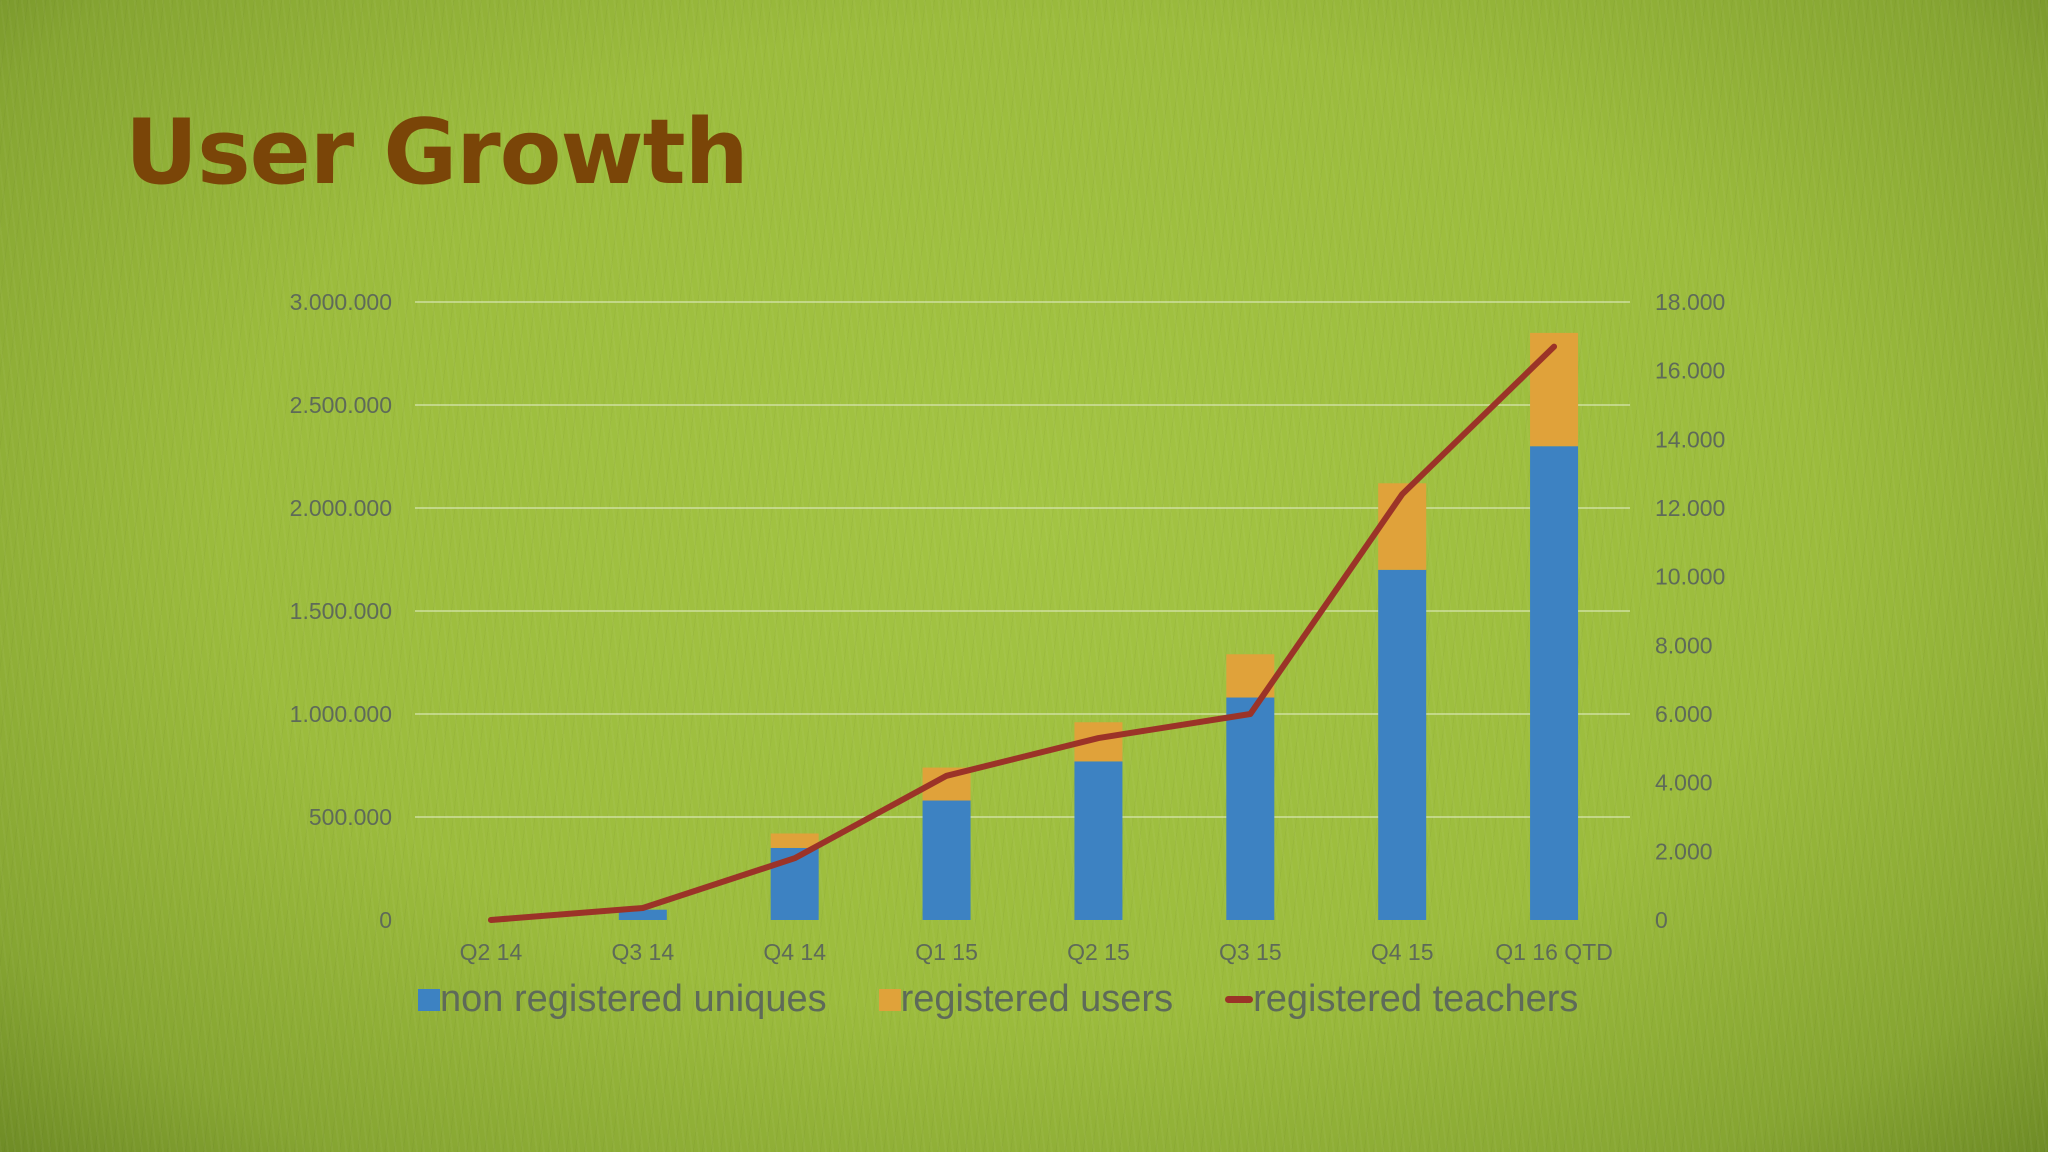 This screenshot has width=2048, height=1152. I want to click on right-tick-label-1: 2.000, so click(1684, 851).